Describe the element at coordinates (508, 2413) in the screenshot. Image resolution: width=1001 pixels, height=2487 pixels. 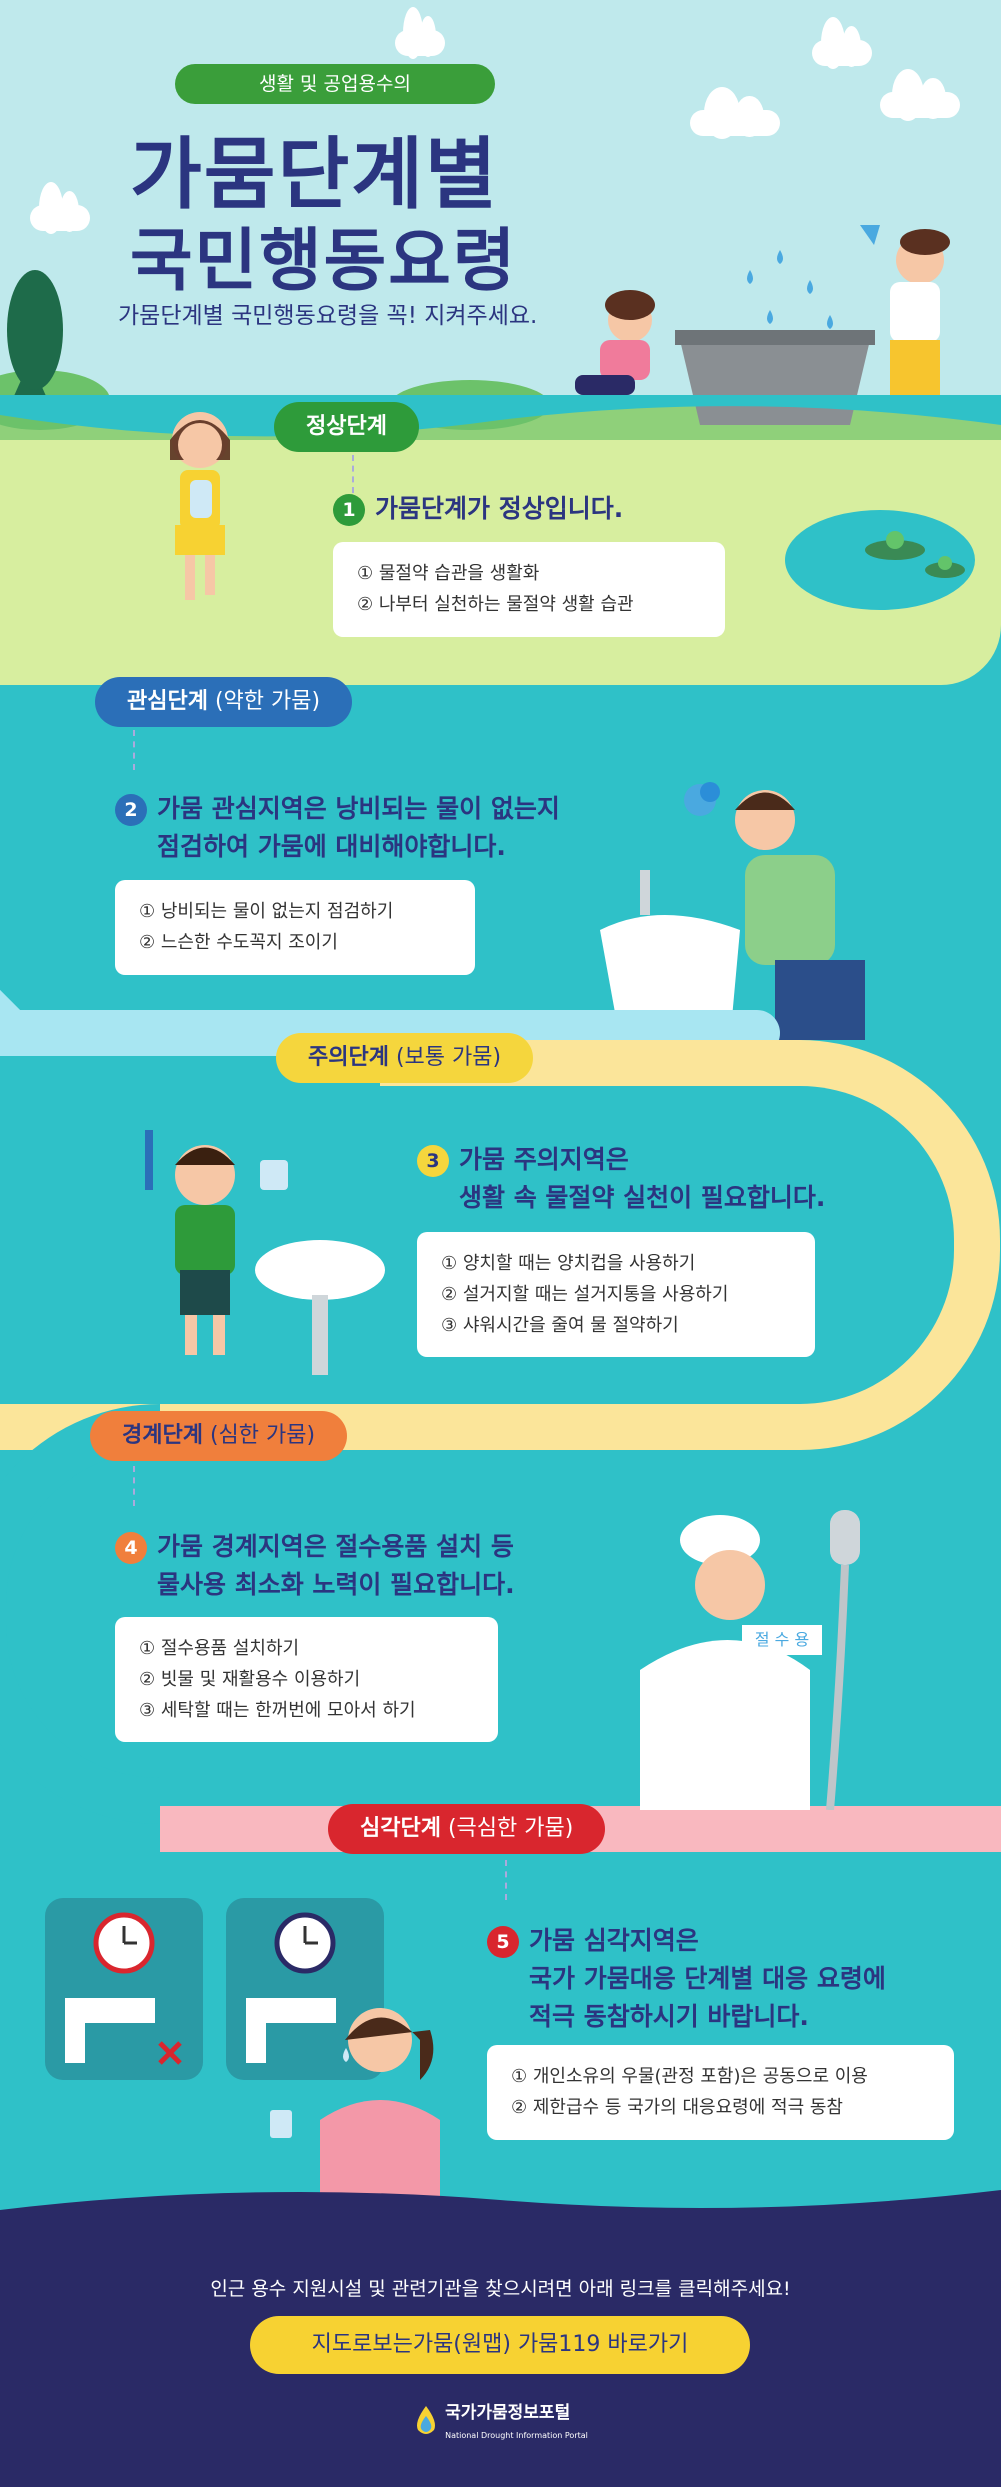
I see `portal-logo-korean: 국가가뭄정보포털` at that location.